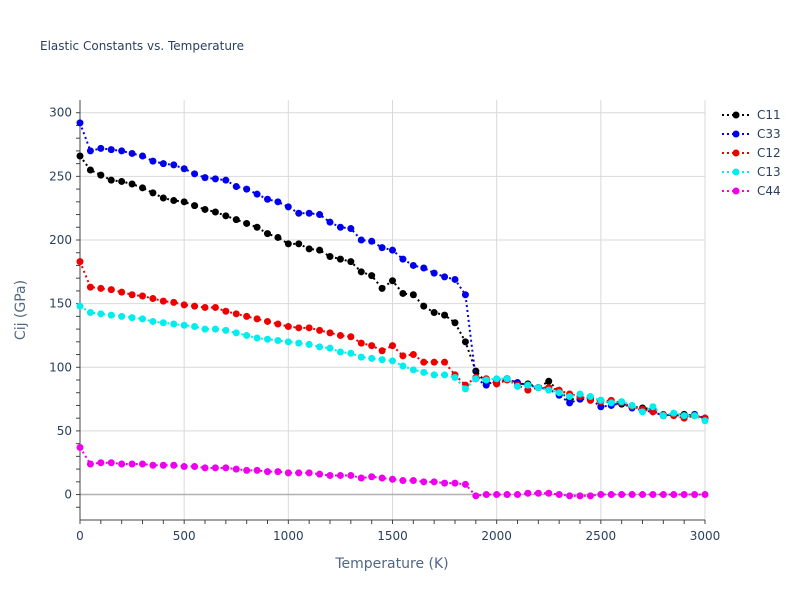 The height and width of the screenshot is (600, 800). Describe the element at coordinates (80, 536) in the screenshot. I see `x-tick-label: 0` at that location.